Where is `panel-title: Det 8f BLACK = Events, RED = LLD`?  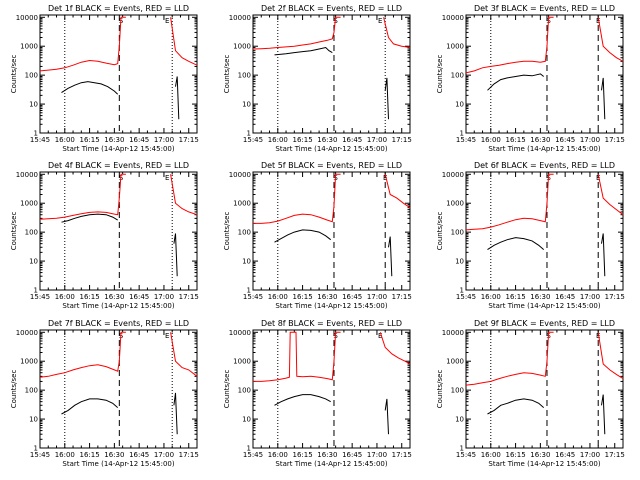
panel-title: Det 8f BLACK = Events, RED = LLD is located at coordinates (331, 323).